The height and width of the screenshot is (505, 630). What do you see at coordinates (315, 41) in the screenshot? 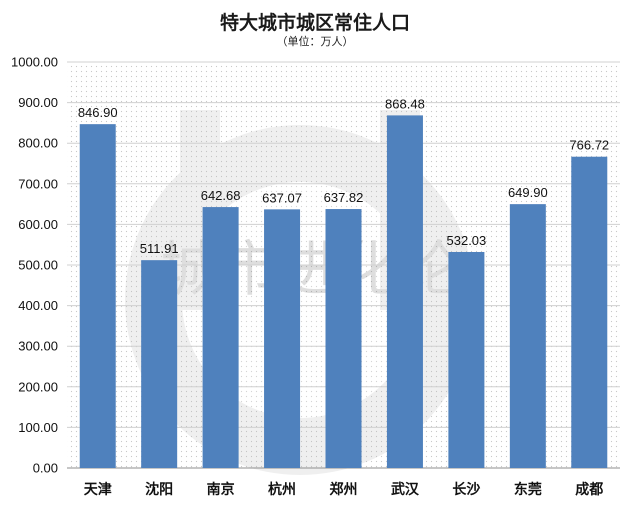
I see `chart-subtitle: （单位：万人）` at bounding box center [315, 41].